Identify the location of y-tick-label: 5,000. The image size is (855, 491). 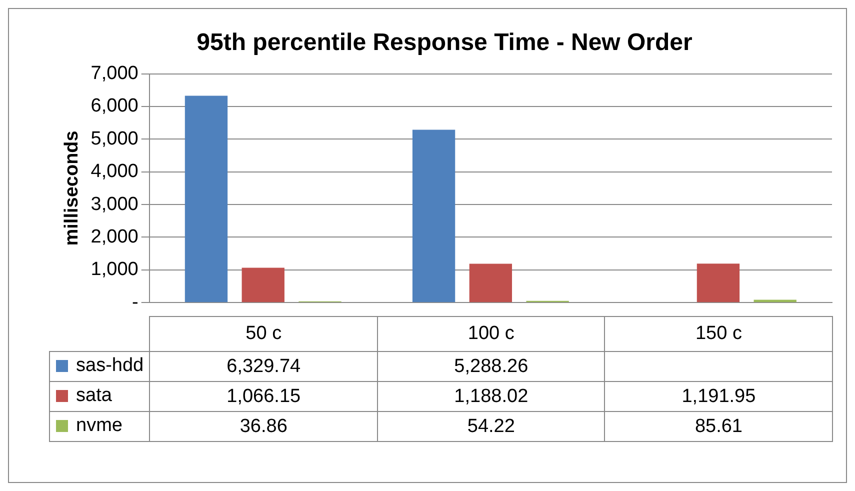
(114, 139).